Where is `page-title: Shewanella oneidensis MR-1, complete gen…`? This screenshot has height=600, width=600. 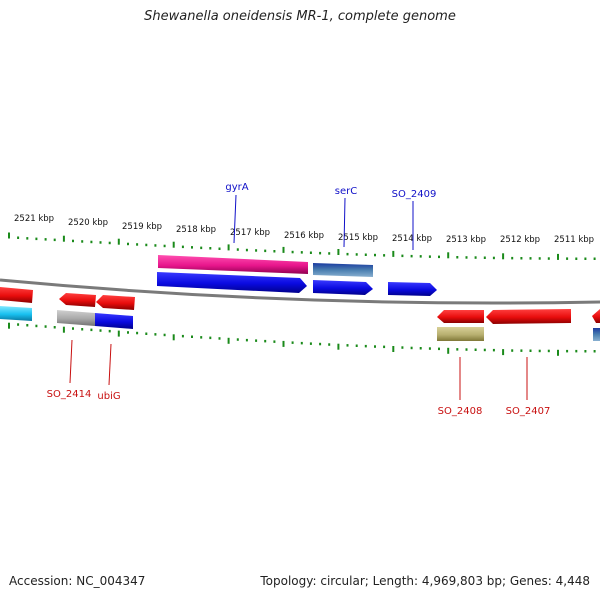 page-title: Shewanella oneidensis MR-1, complete gen… is located at coordinates (300, 16).